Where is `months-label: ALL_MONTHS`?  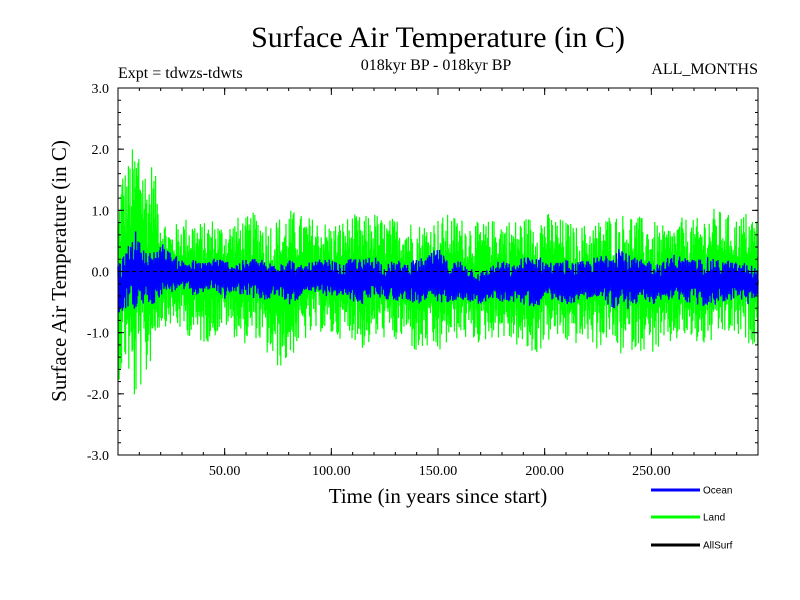 months-label: ALL_MONTHS is located at coordinates (704, 69).